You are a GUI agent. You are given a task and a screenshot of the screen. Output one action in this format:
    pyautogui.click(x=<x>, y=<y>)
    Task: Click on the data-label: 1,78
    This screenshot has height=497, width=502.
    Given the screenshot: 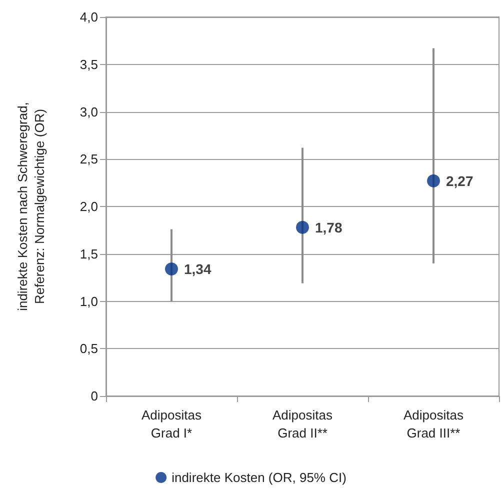 What is the action you would take?
    pyautogui.click(x=328, y=227)
    